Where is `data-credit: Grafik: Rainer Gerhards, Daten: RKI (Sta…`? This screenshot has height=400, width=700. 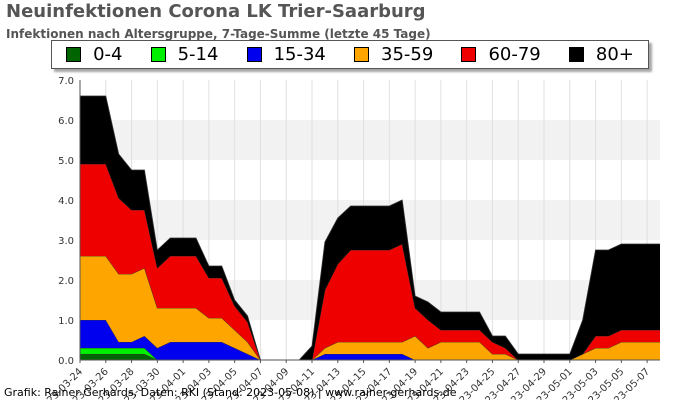 data-credit: Grafik: Rainer Gerhards, Daten: RKI (Sta… is located at coordinates (230, 392).